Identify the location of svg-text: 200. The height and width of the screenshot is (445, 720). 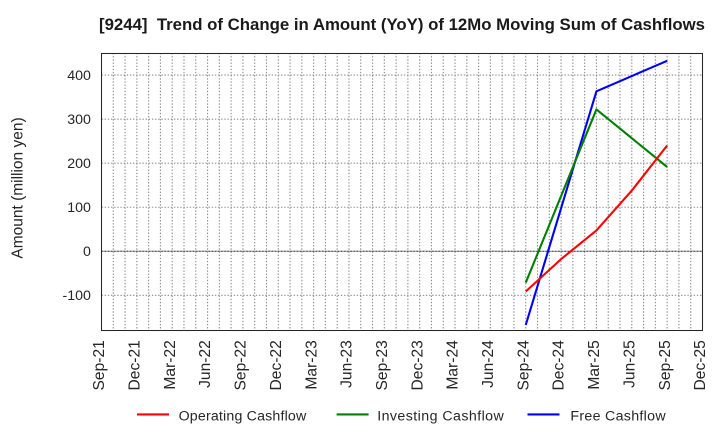
(79, 164).